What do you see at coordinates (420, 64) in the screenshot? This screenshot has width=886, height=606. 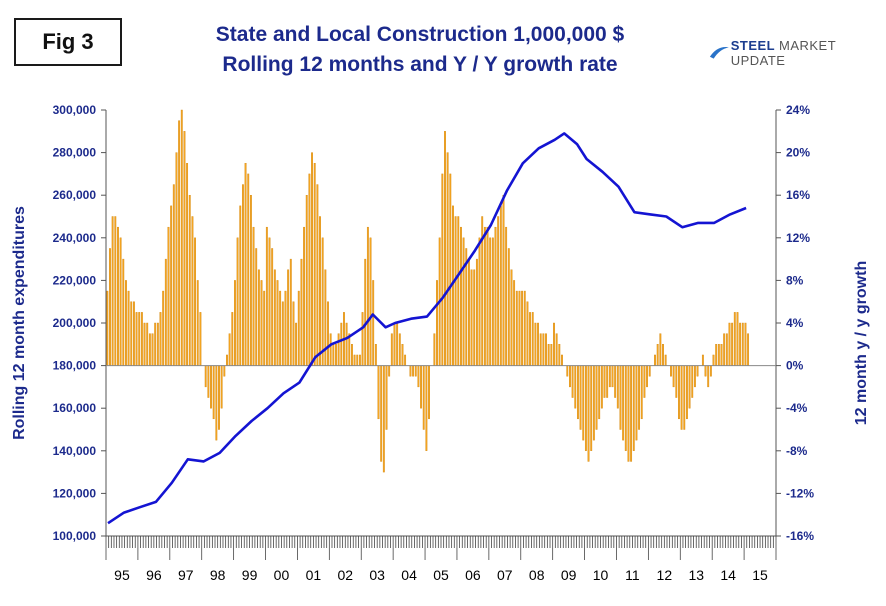 I see `chart-subtitle: Rolling 12 months and Y / Y growth rate` at bounding box center [420, 64].